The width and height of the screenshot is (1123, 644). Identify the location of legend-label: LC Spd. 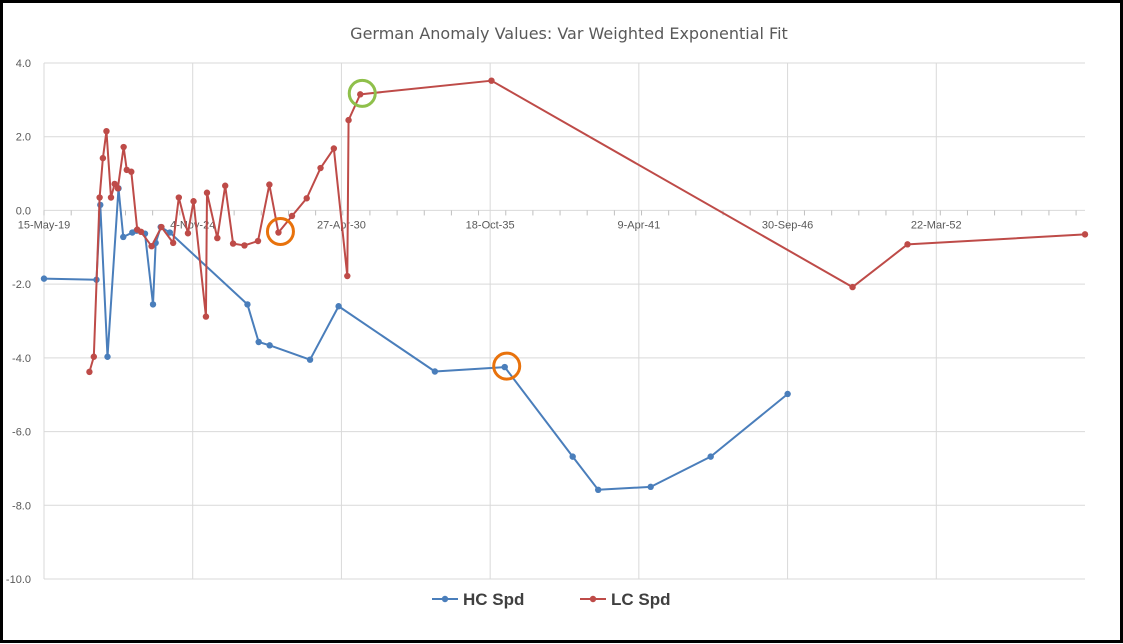
(641, 599).